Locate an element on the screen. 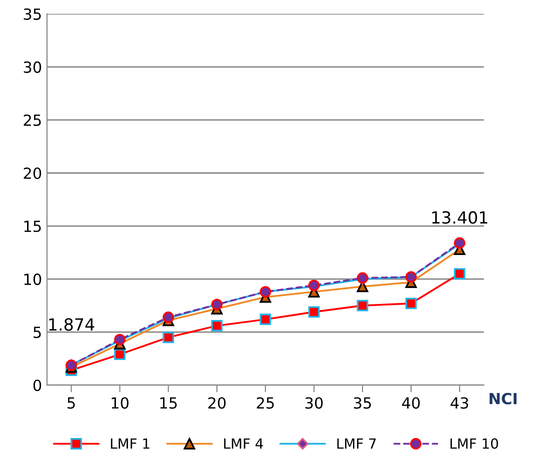  annotation: 13.401 is located at coordinates (460, 217).